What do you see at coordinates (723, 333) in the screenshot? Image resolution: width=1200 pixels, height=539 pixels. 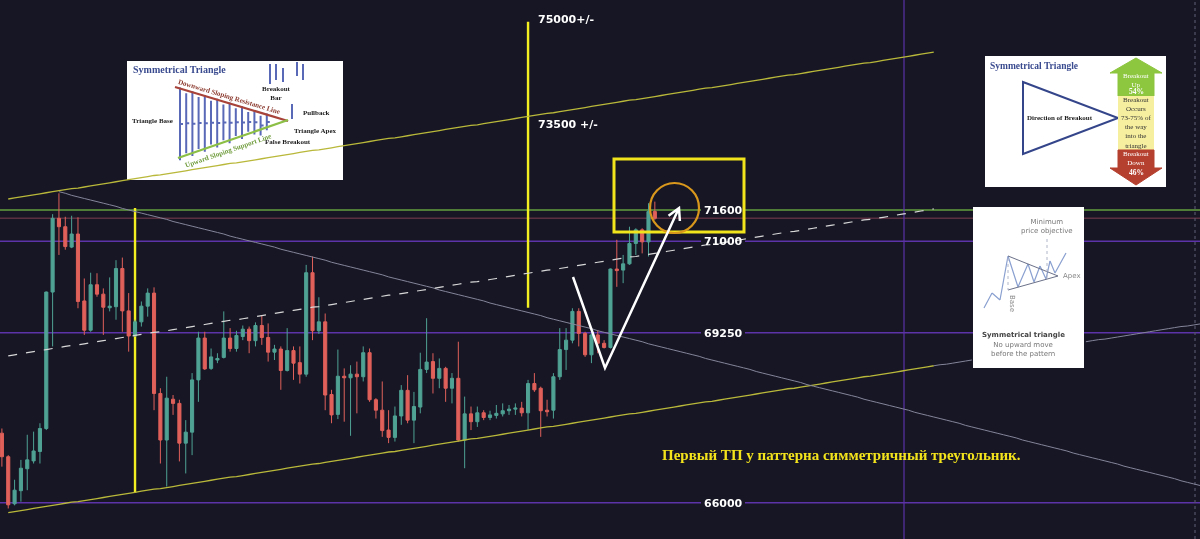 I see `y-tick-label: 69250` at bounding box center [723, 333].